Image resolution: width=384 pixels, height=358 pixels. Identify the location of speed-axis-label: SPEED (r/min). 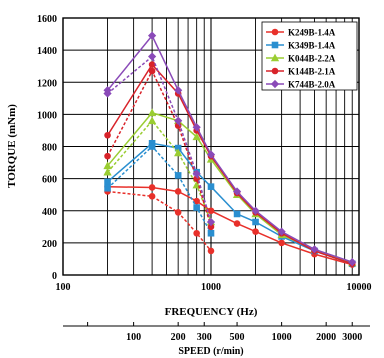
(210, 351).